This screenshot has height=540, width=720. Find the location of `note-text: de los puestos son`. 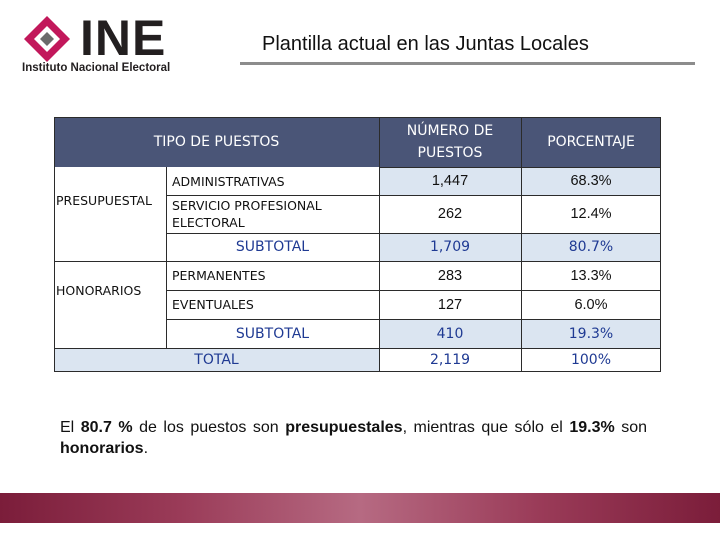

note-text: de los puestos son is located at coordinates (209, 427).